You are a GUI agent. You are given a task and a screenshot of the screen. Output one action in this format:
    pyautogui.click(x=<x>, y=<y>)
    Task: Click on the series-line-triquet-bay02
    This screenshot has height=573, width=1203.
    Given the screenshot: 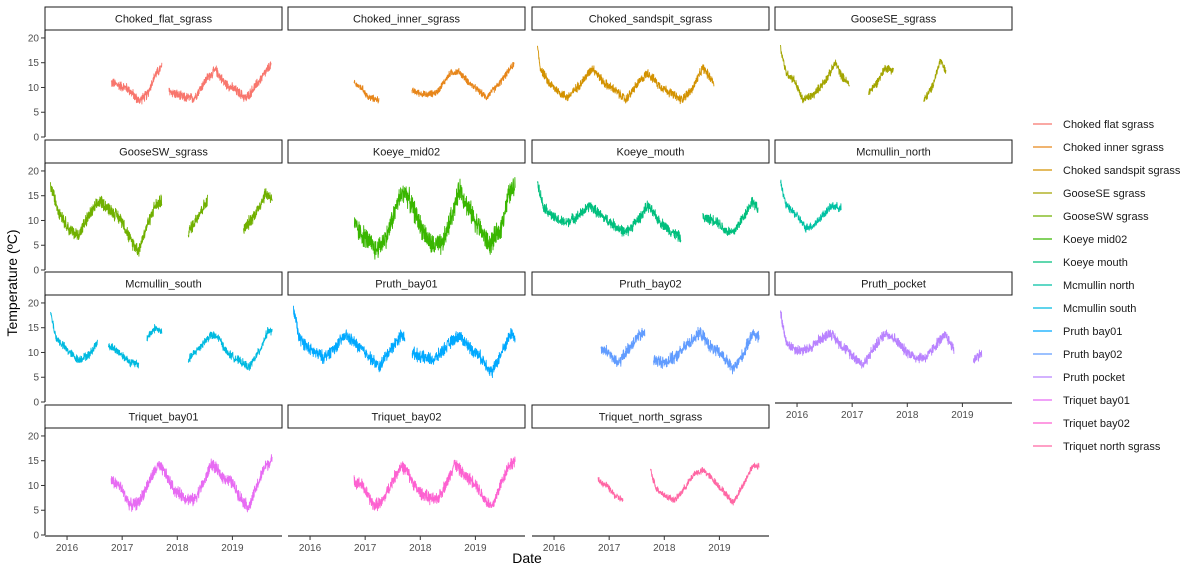 What is the action you would take?
    pyautogui.click(x=434, y=484)
    